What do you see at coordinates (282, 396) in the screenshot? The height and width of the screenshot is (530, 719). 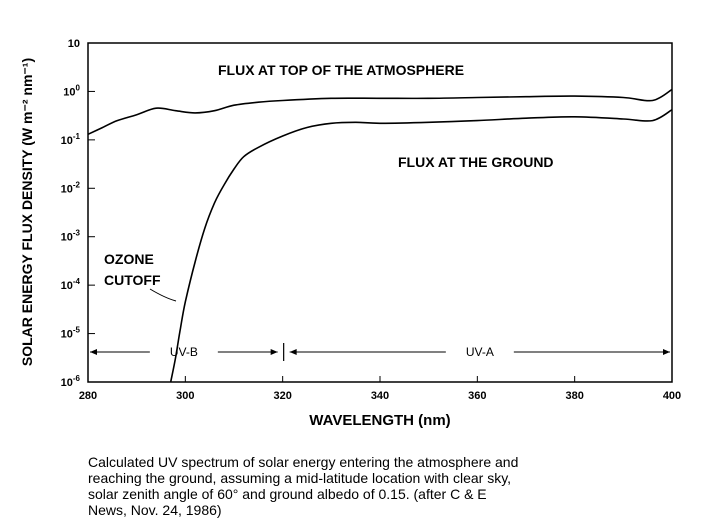 I see `x-tick-label-2: 320` at bounding box center [282, 396].